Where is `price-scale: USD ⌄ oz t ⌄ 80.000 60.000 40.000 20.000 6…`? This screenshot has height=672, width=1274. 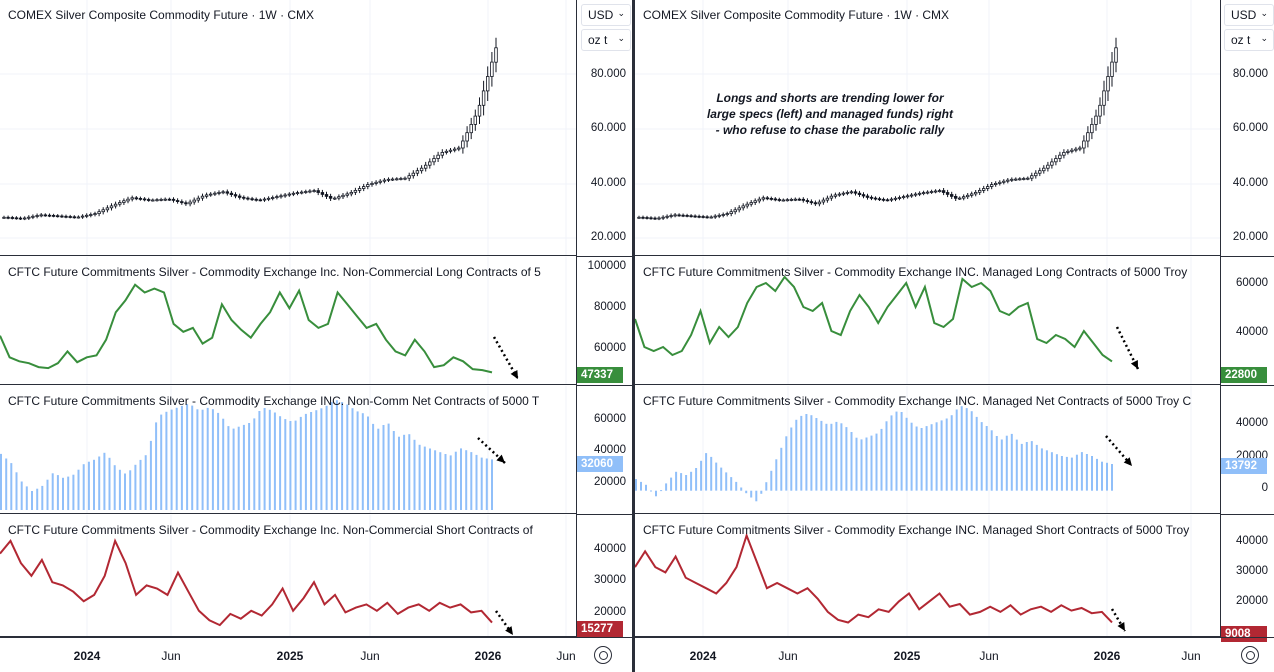 price-scale: USD ⌄ oz t ⌄ 80.000 60.000 40.000 20.000 6… is located at coordinates (1247, 321).